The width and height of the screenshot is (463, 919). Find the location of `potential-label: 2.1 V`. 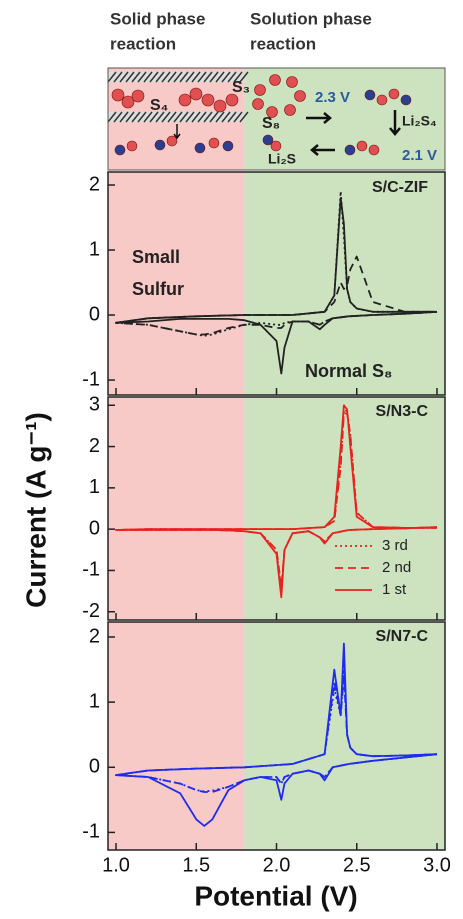

potential-label: 2.1 V is located at coordinates (419, 155).